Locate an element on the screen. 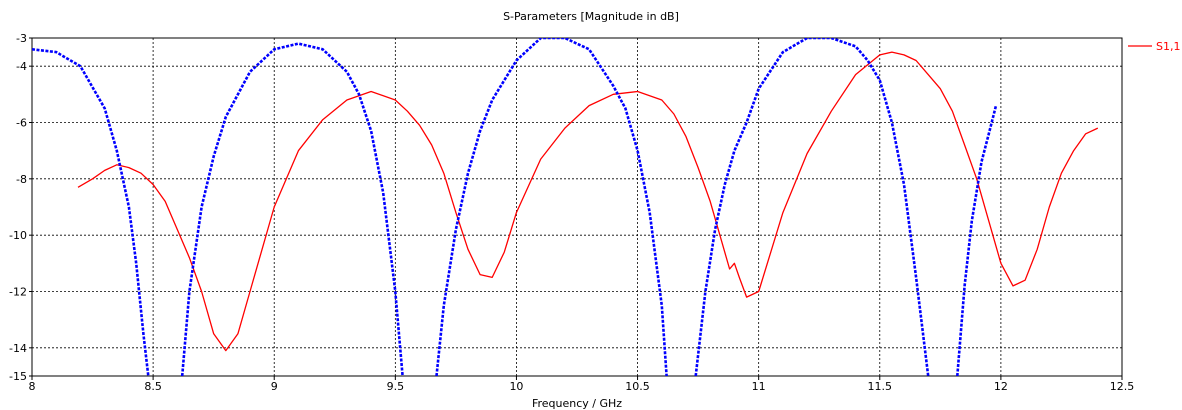 The image size is (1182, 410). x-tick-label: 11.5 is located at coordinates (880, 386).